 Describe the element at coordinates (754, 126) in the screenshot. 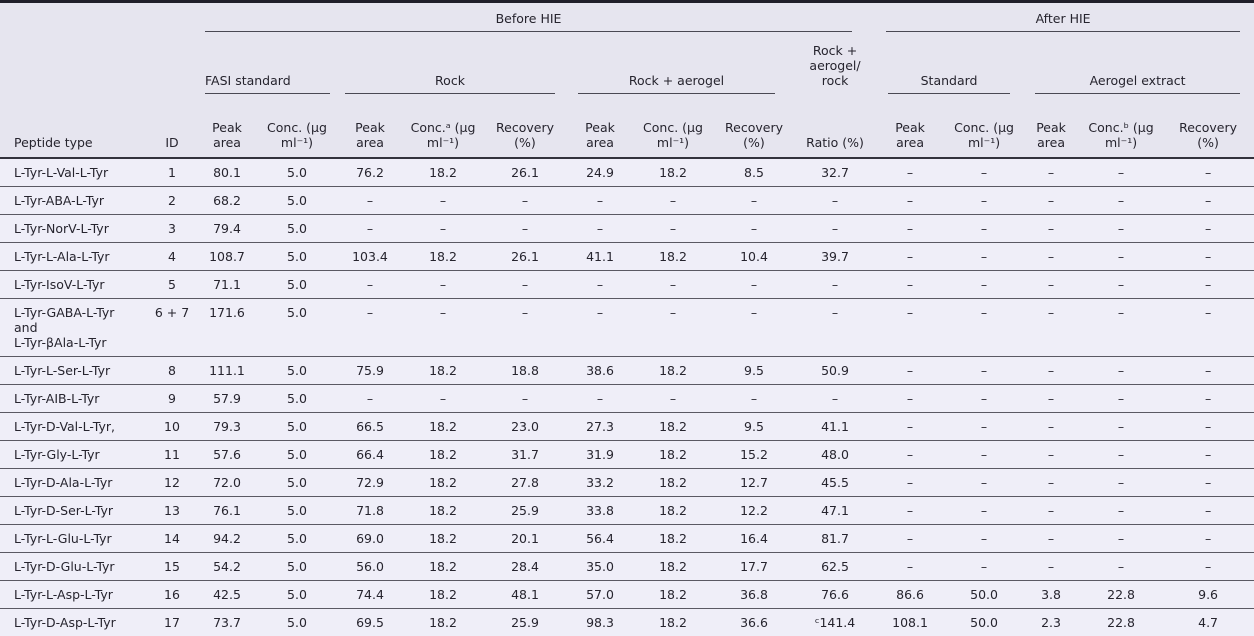

I see `col-rockaerogel-recovery: Recovery (%)` at that location.